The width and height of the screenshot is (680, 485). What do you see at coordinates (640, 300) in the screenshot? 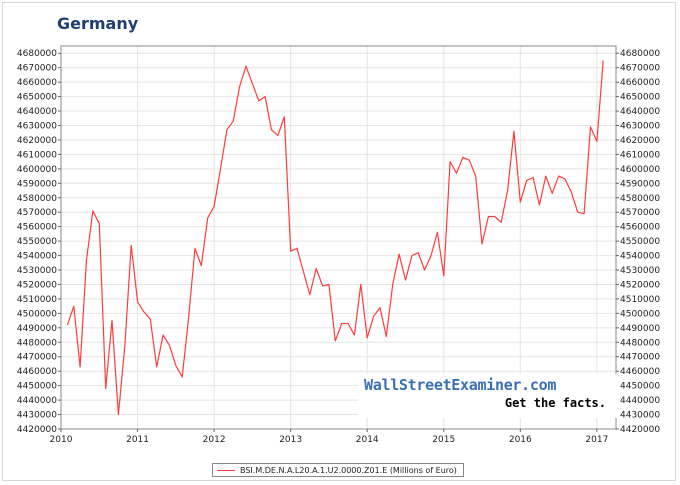
I see `y-tick-label-right: 4510000` at bounding box center [640, 300].